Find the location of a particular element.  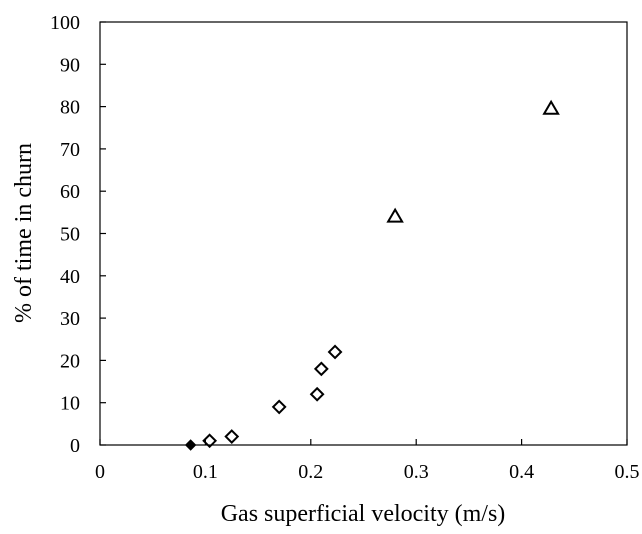

y-tick-label: 50 is located at coordinates (70, 235).